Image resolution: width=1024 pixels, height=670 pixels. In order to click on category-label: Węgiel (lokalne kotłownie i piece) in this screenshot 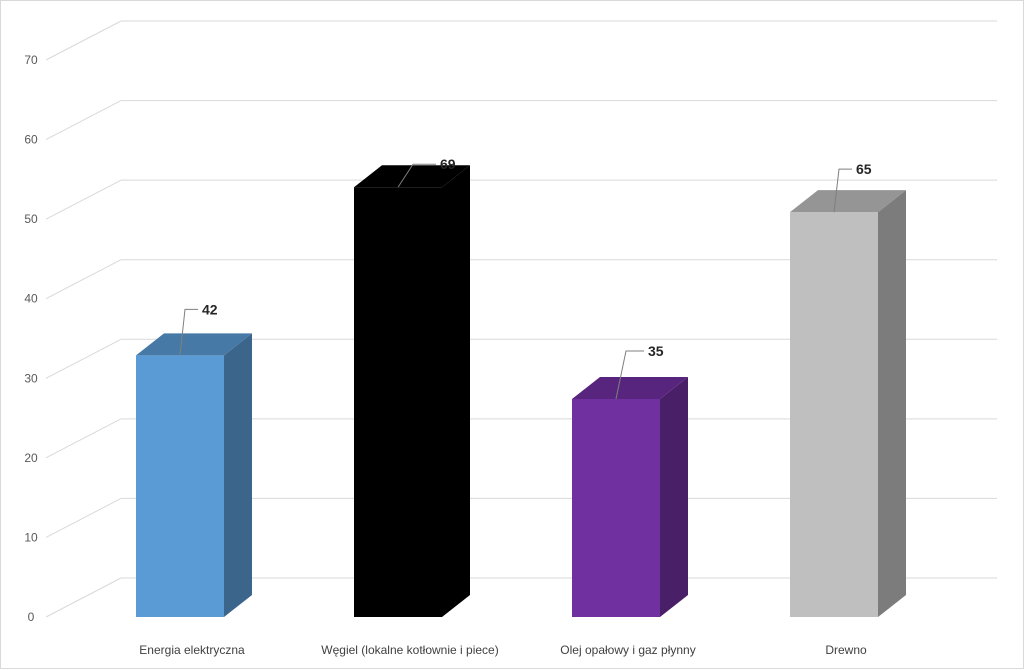, I will do `click(409, 650)`.